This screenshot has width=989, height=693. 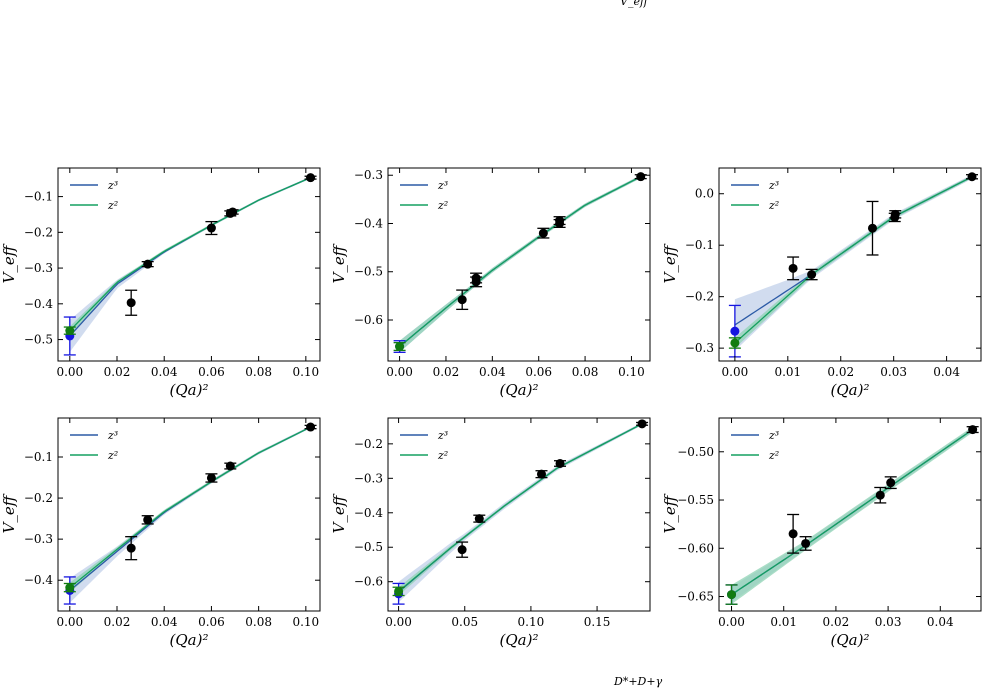 I want to click on y-tick-label: −0.50, so click(x=695, y=452).